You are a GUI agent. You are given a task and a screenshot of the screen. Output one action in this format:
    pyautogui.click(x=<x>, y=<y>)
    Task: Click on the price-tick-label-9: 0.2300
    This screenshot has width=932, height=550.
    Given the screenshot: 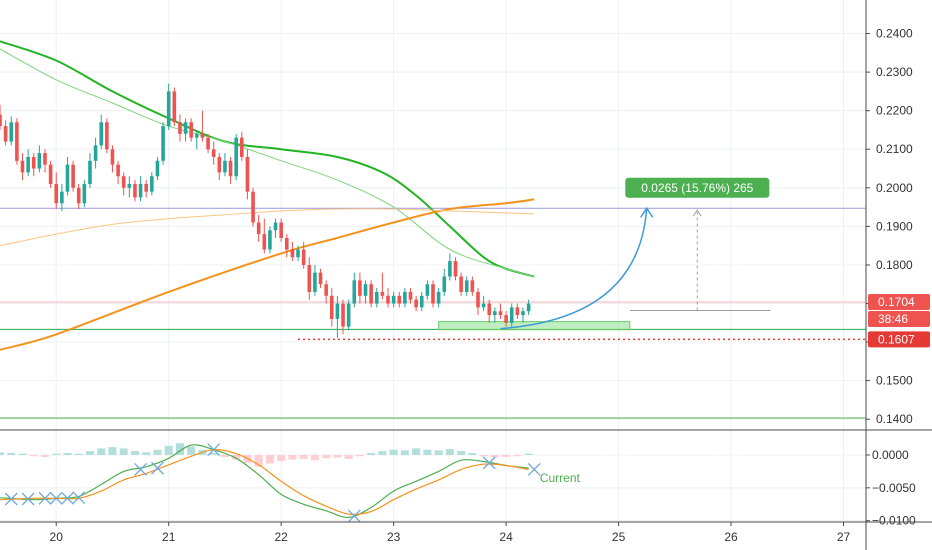 What is the action you would take?
    pyautogui.click(x=894, y=72)
    